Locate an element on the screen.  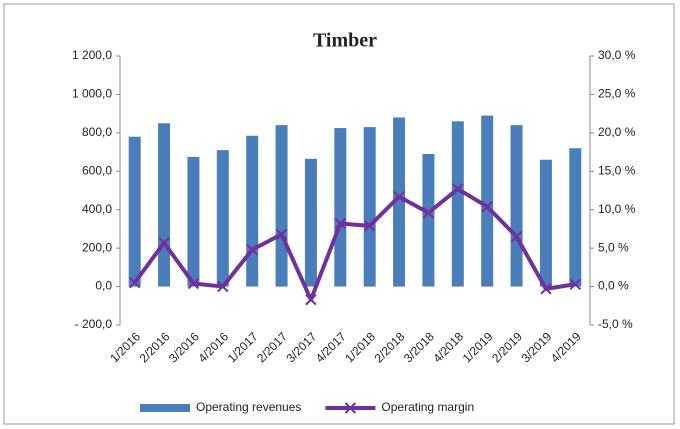
y2-tick-label: 10,0 % is located at coordinates (617, 209).